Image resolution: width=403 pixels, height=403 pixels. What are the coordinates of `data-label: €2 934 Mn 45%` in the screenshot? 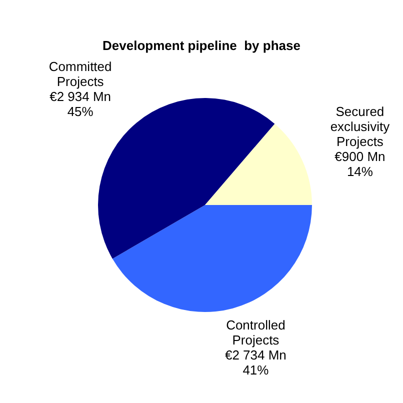 It's located at (81, 104).